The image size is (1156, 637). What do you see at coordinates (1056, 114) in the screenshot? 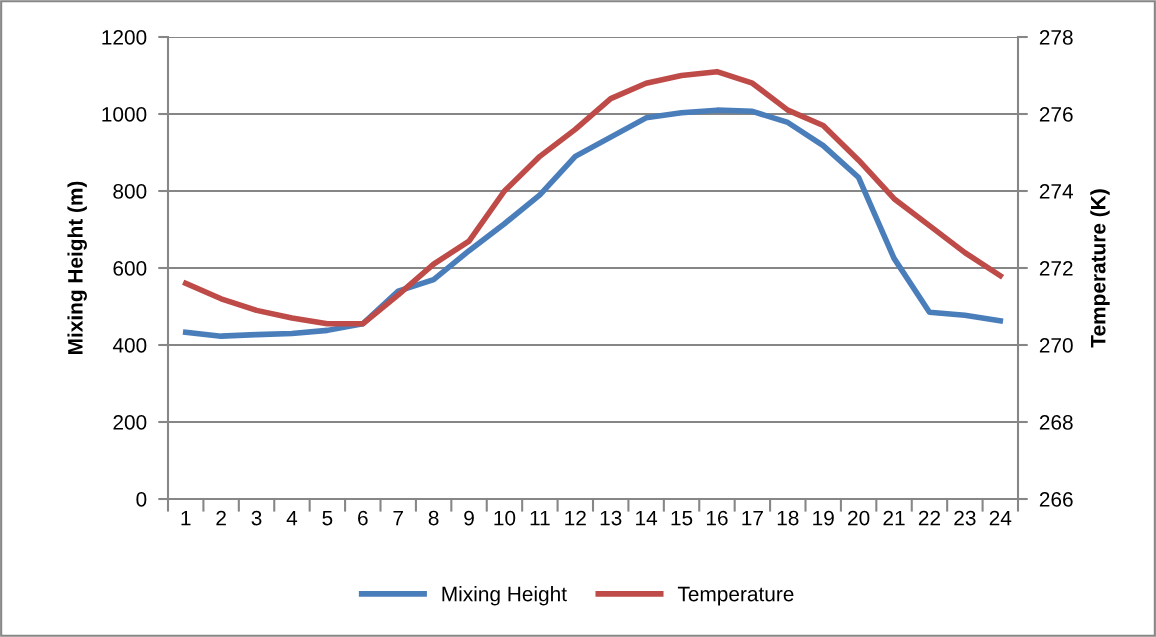
I see `y2-tick-label: 276` at bounding box center [1056, 114].